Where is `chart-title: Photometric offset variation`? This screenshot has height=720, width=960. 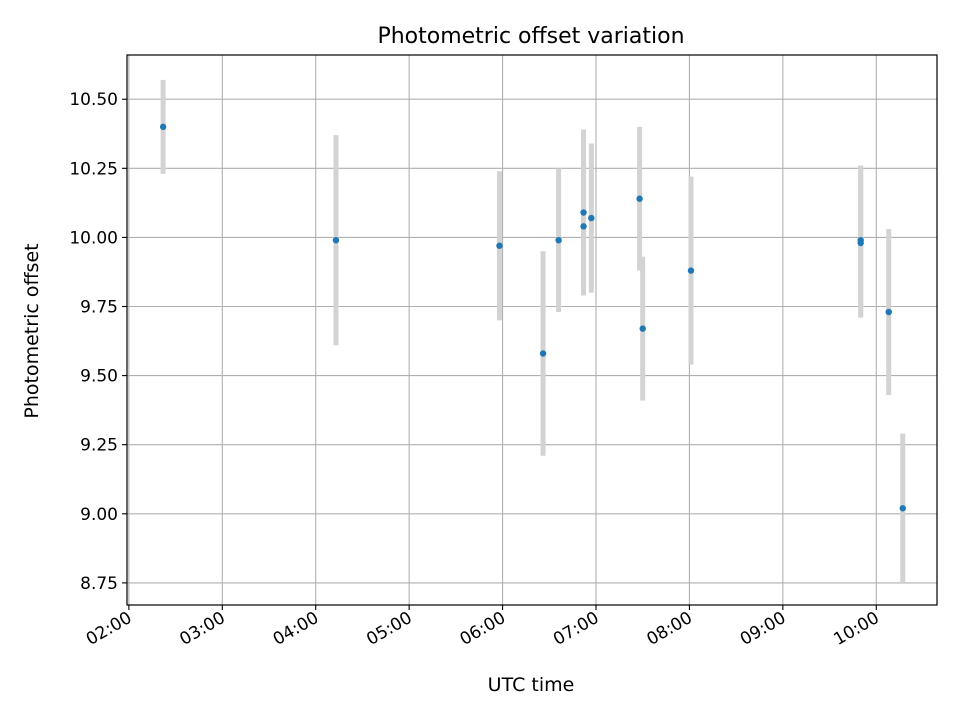 chart-title: Photometric offset variation is located at coordinates (530, 36).